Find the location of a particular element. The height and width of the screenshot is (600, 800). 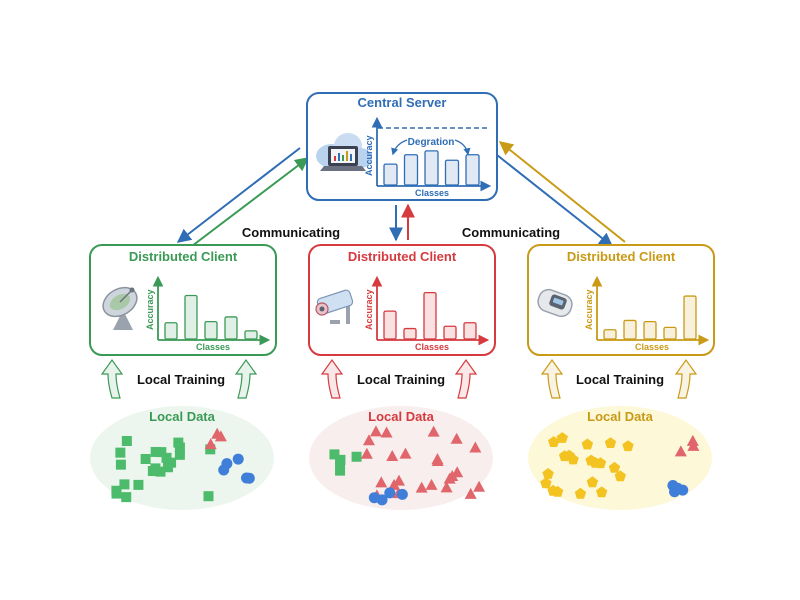

degration-label: Degration is located at coordinates (431, 142).